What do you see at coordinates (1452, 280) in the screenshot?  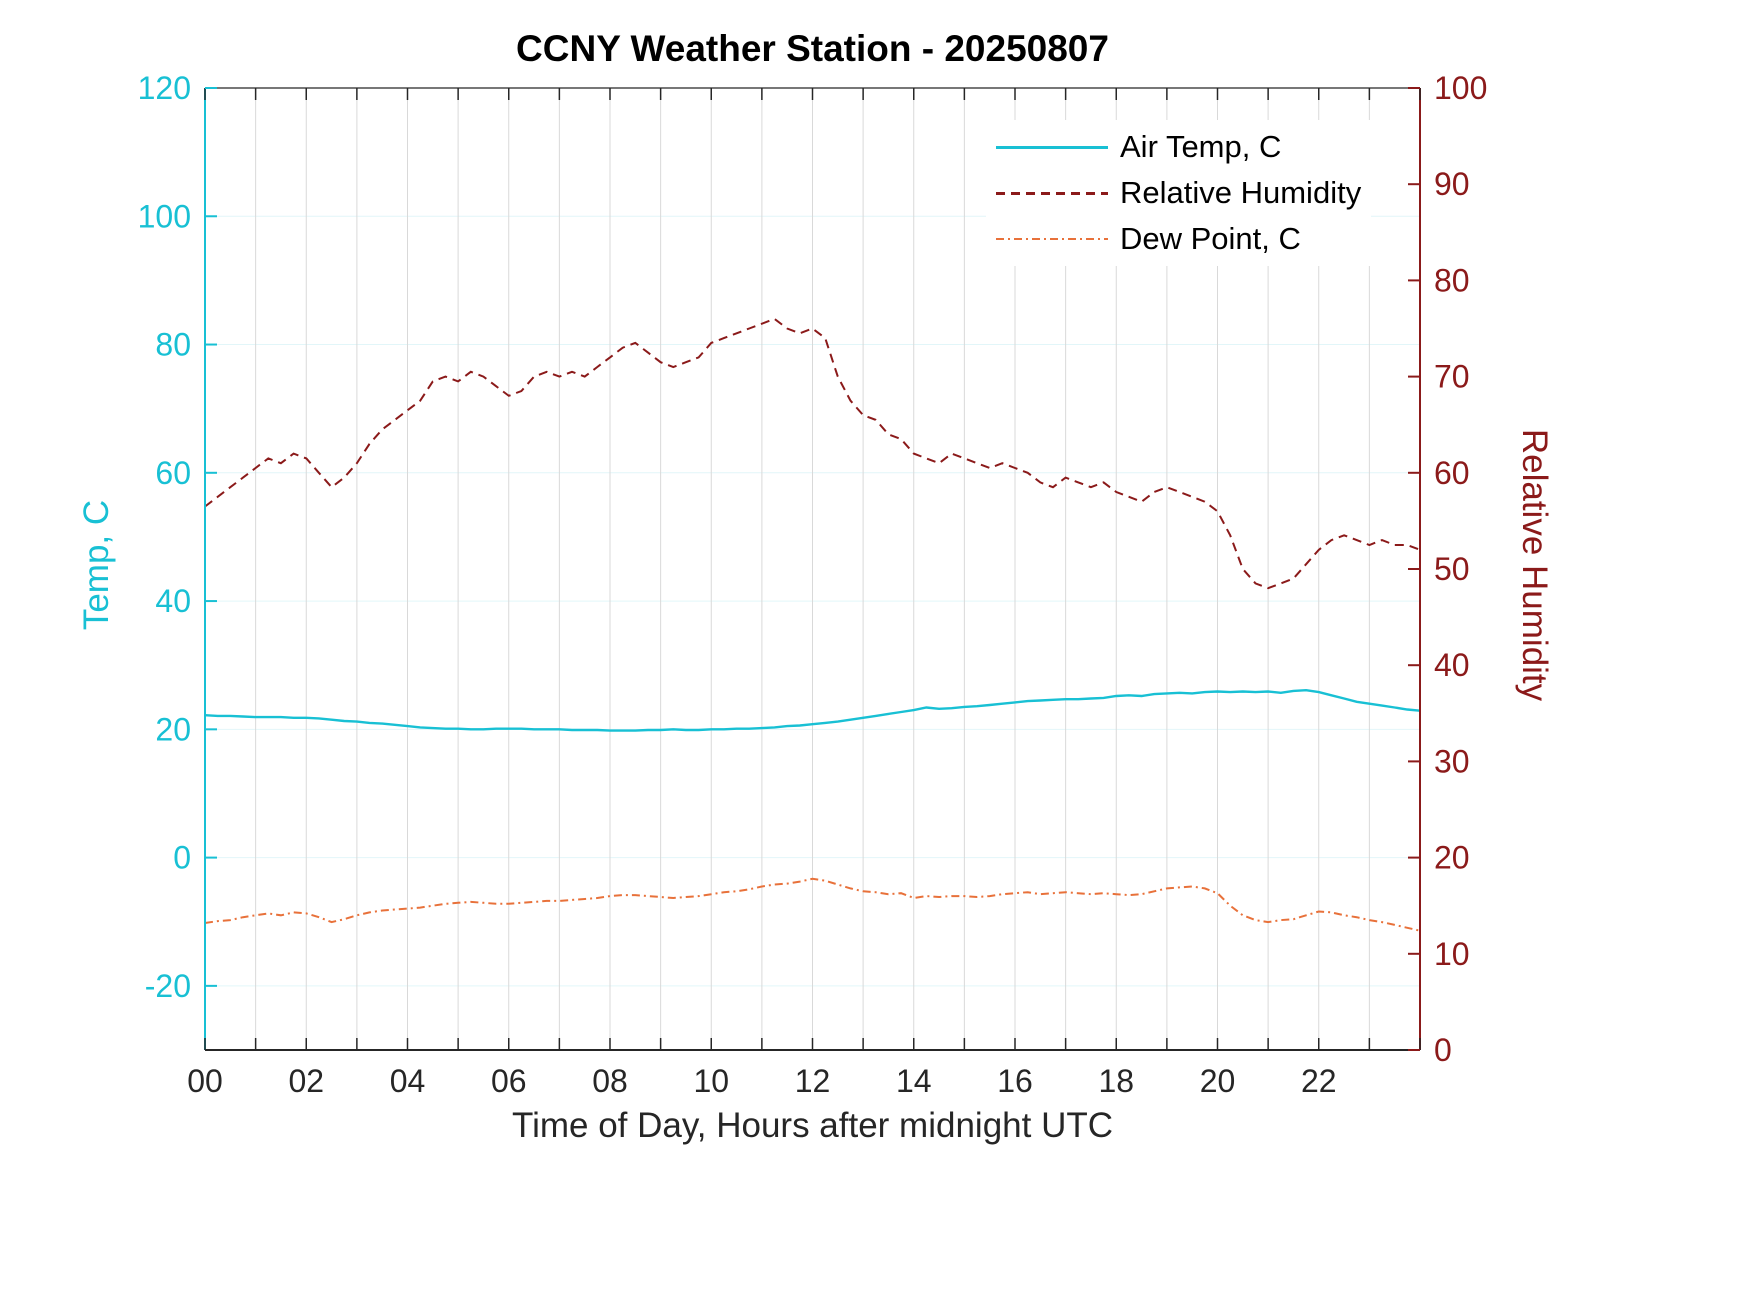 I see `right-tick-label: 80` at bounding box center [1452, 280].